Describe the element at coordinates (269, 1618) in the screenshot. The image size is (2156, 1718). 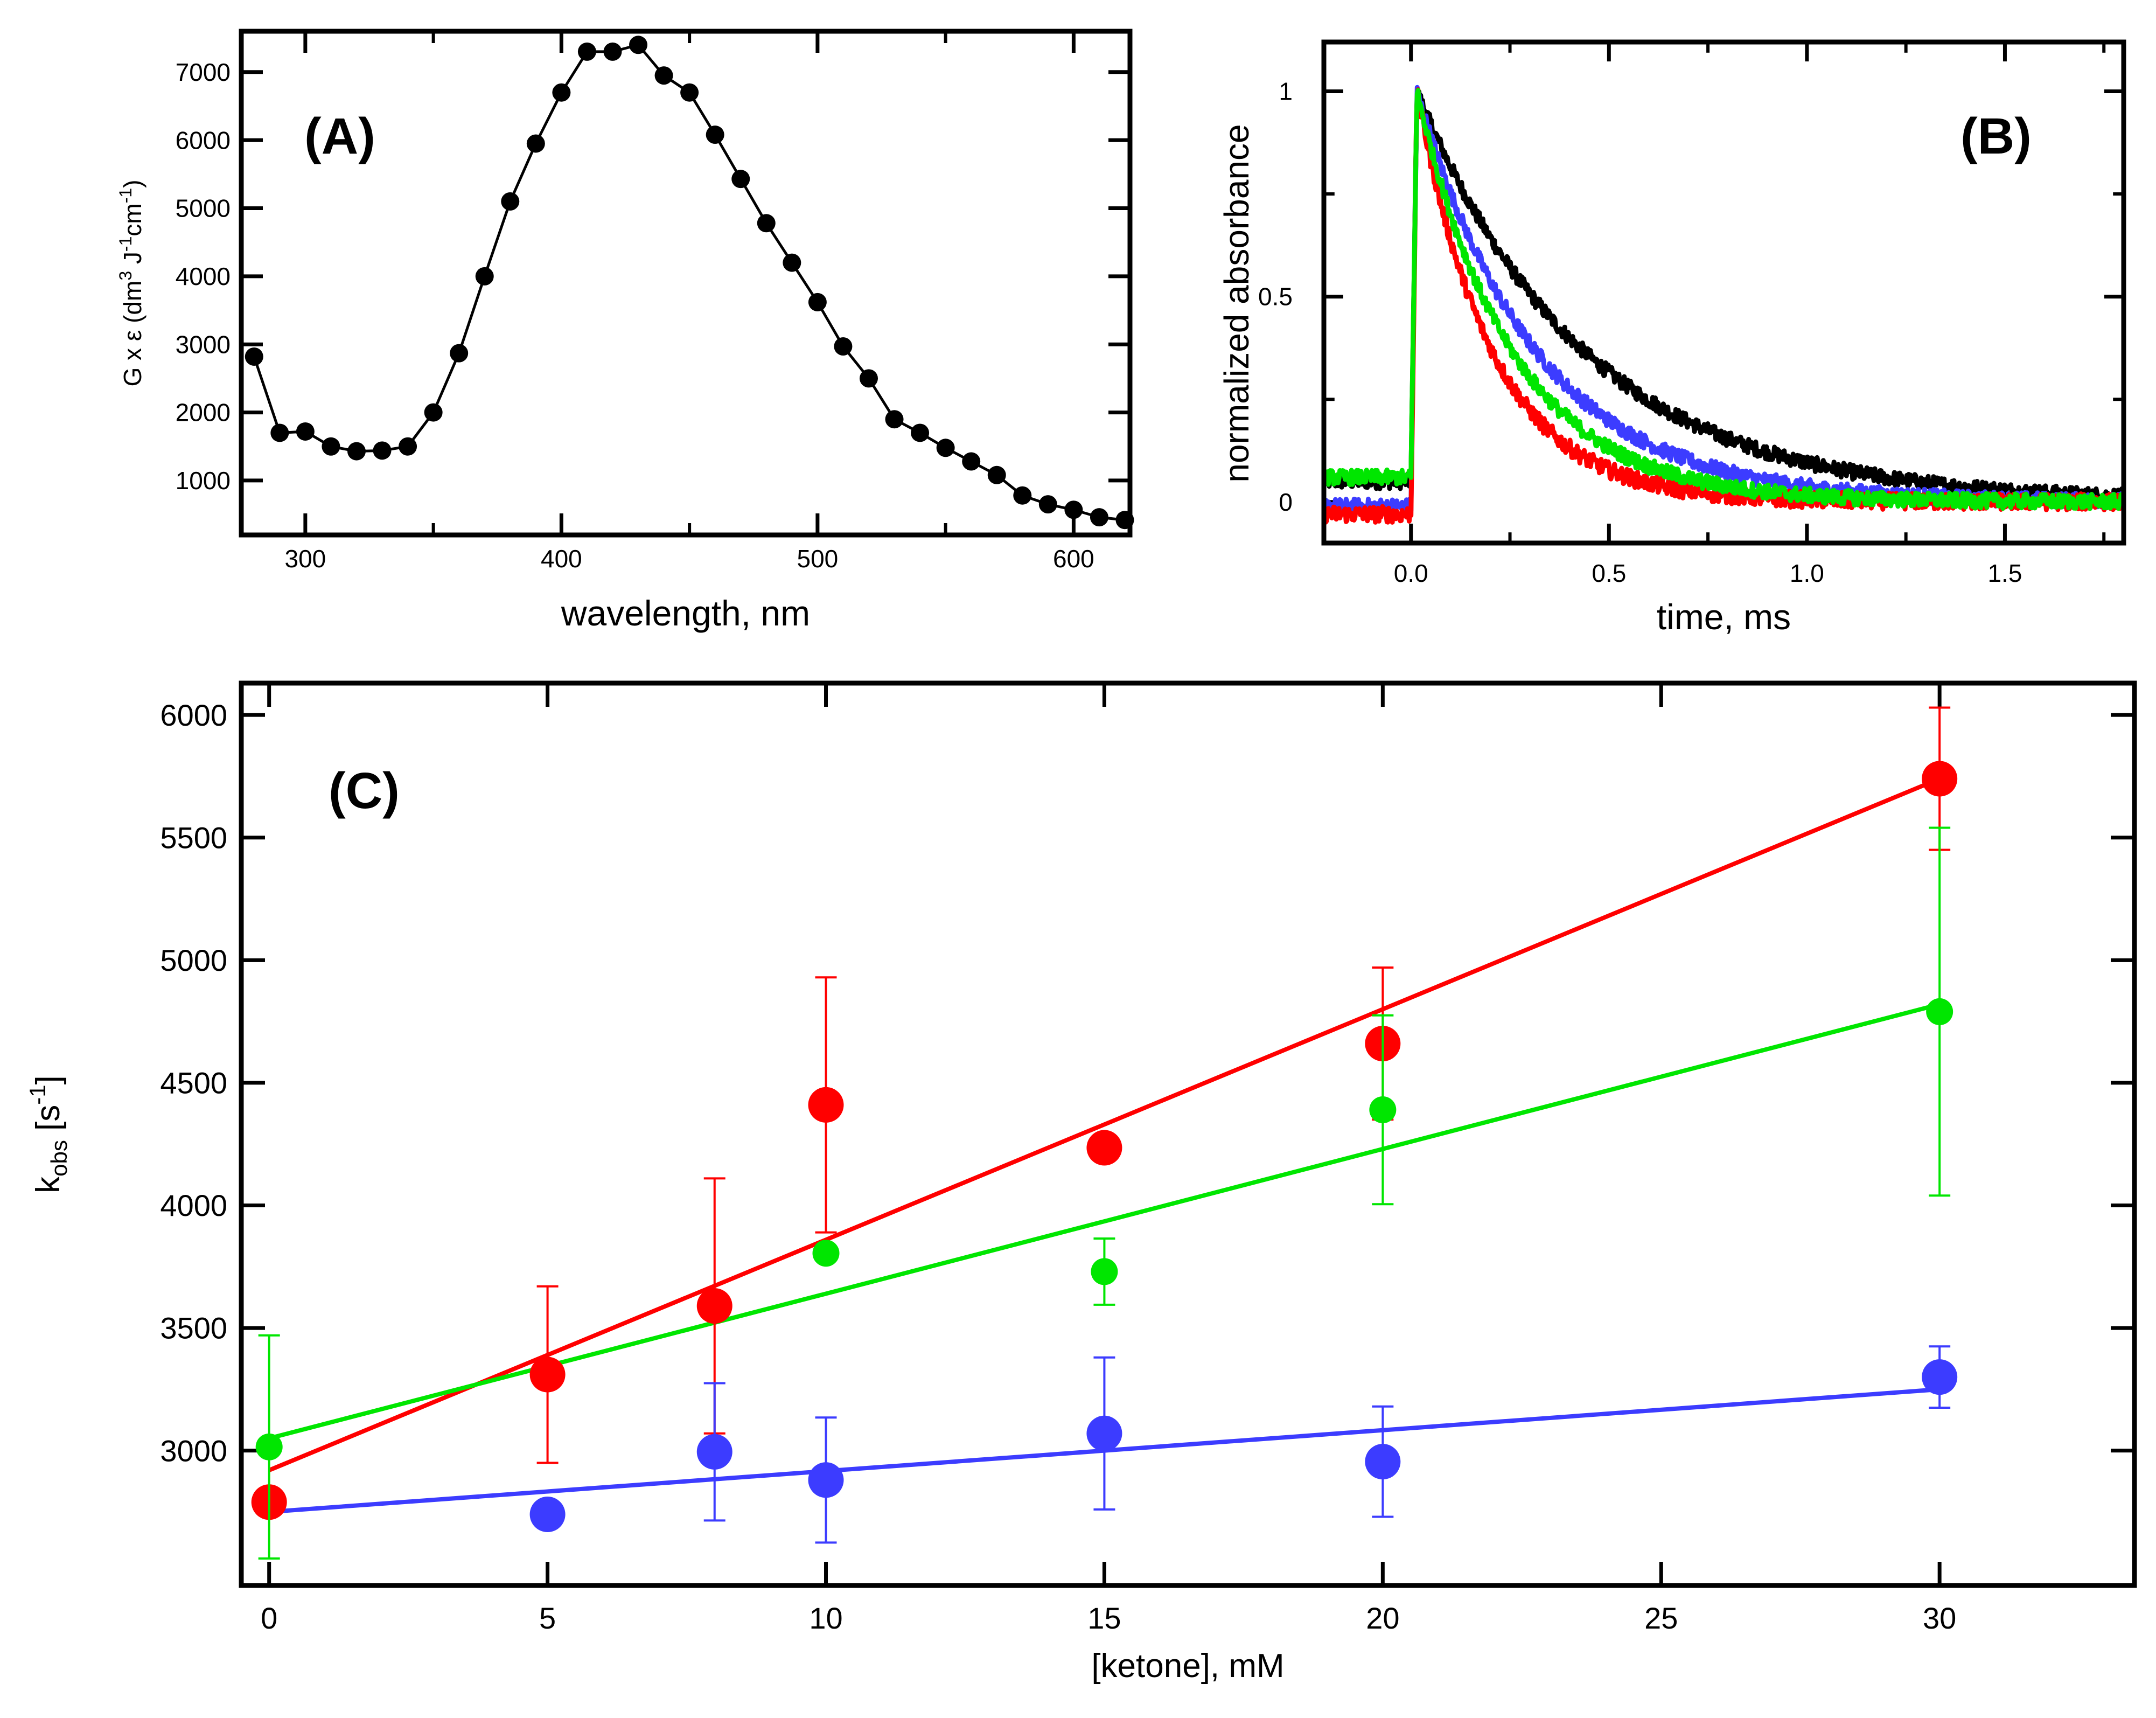
I see `x-tick-label: 0` at that location.